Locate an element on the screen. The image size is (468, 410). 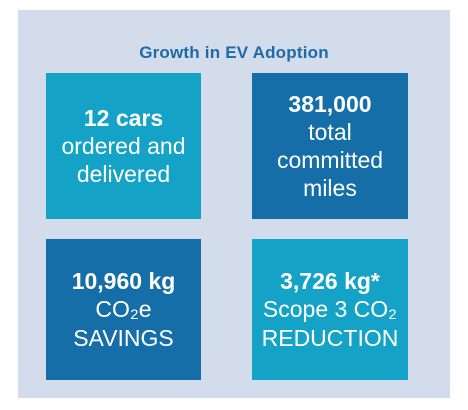
stat-caption-line: ordered and is located at coordinates (123, 145).